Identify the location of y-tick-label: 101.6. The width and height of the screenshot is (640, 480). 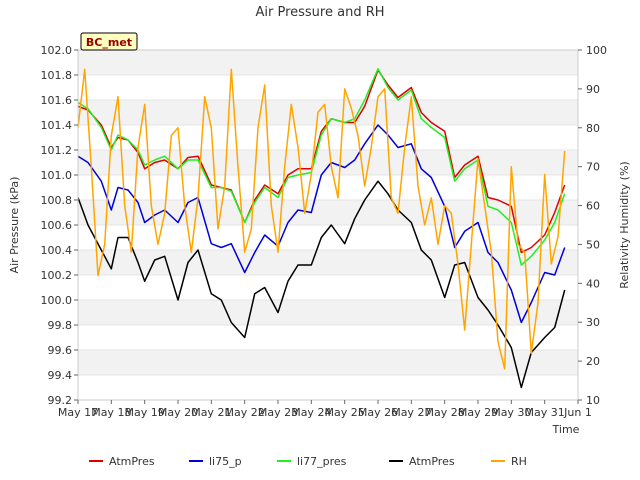
(57, 100).